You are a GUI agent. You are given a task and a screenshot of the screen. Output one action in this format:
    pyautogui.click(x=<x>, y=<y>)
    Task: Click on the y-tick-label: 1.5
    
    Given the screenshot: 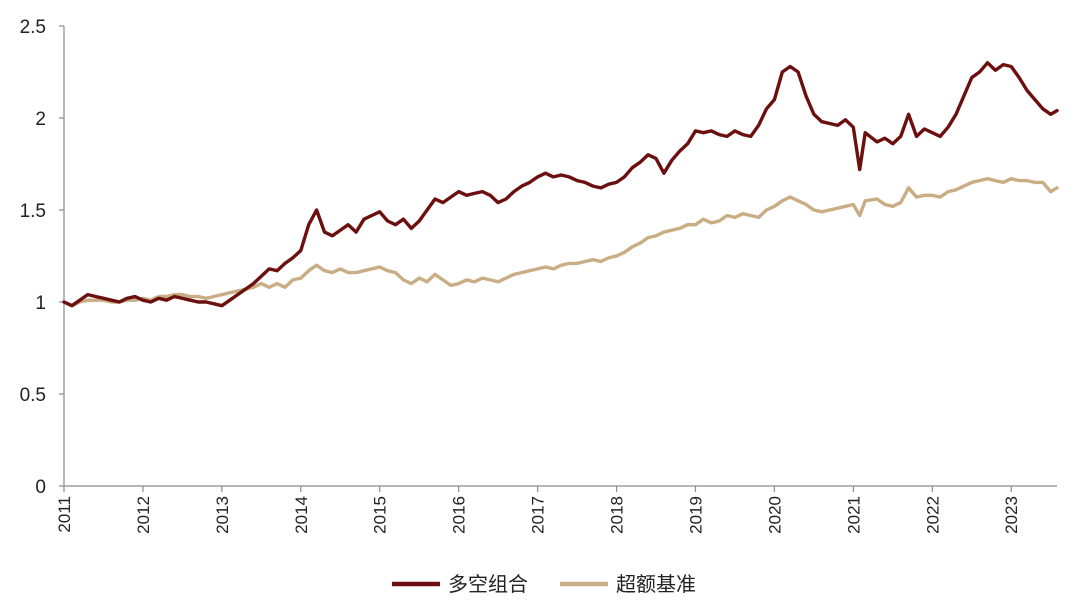 What is the action you would take?
    pyautogui.click(x=33, y=211)
    